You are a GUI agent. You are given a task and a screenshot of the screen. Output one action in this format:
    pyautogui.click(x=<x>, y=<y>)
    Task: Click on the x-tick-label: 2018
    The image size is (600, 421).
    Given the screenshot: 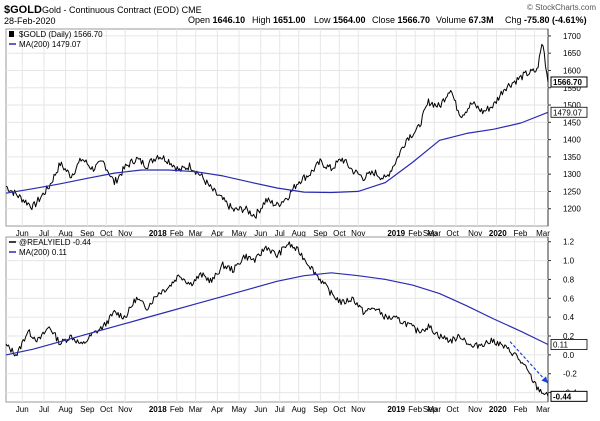 What is the action you would take?
    pyautogui.click(x=158, y=233)
    